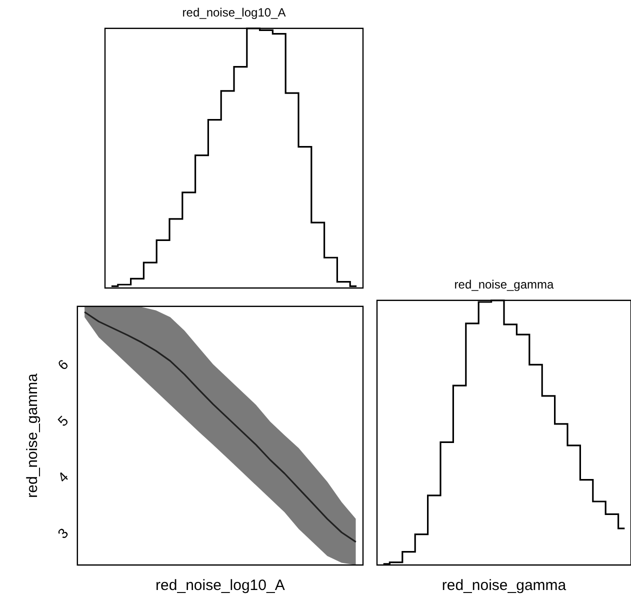  I want to click on y-tick-label: 4, so click(63, 477).